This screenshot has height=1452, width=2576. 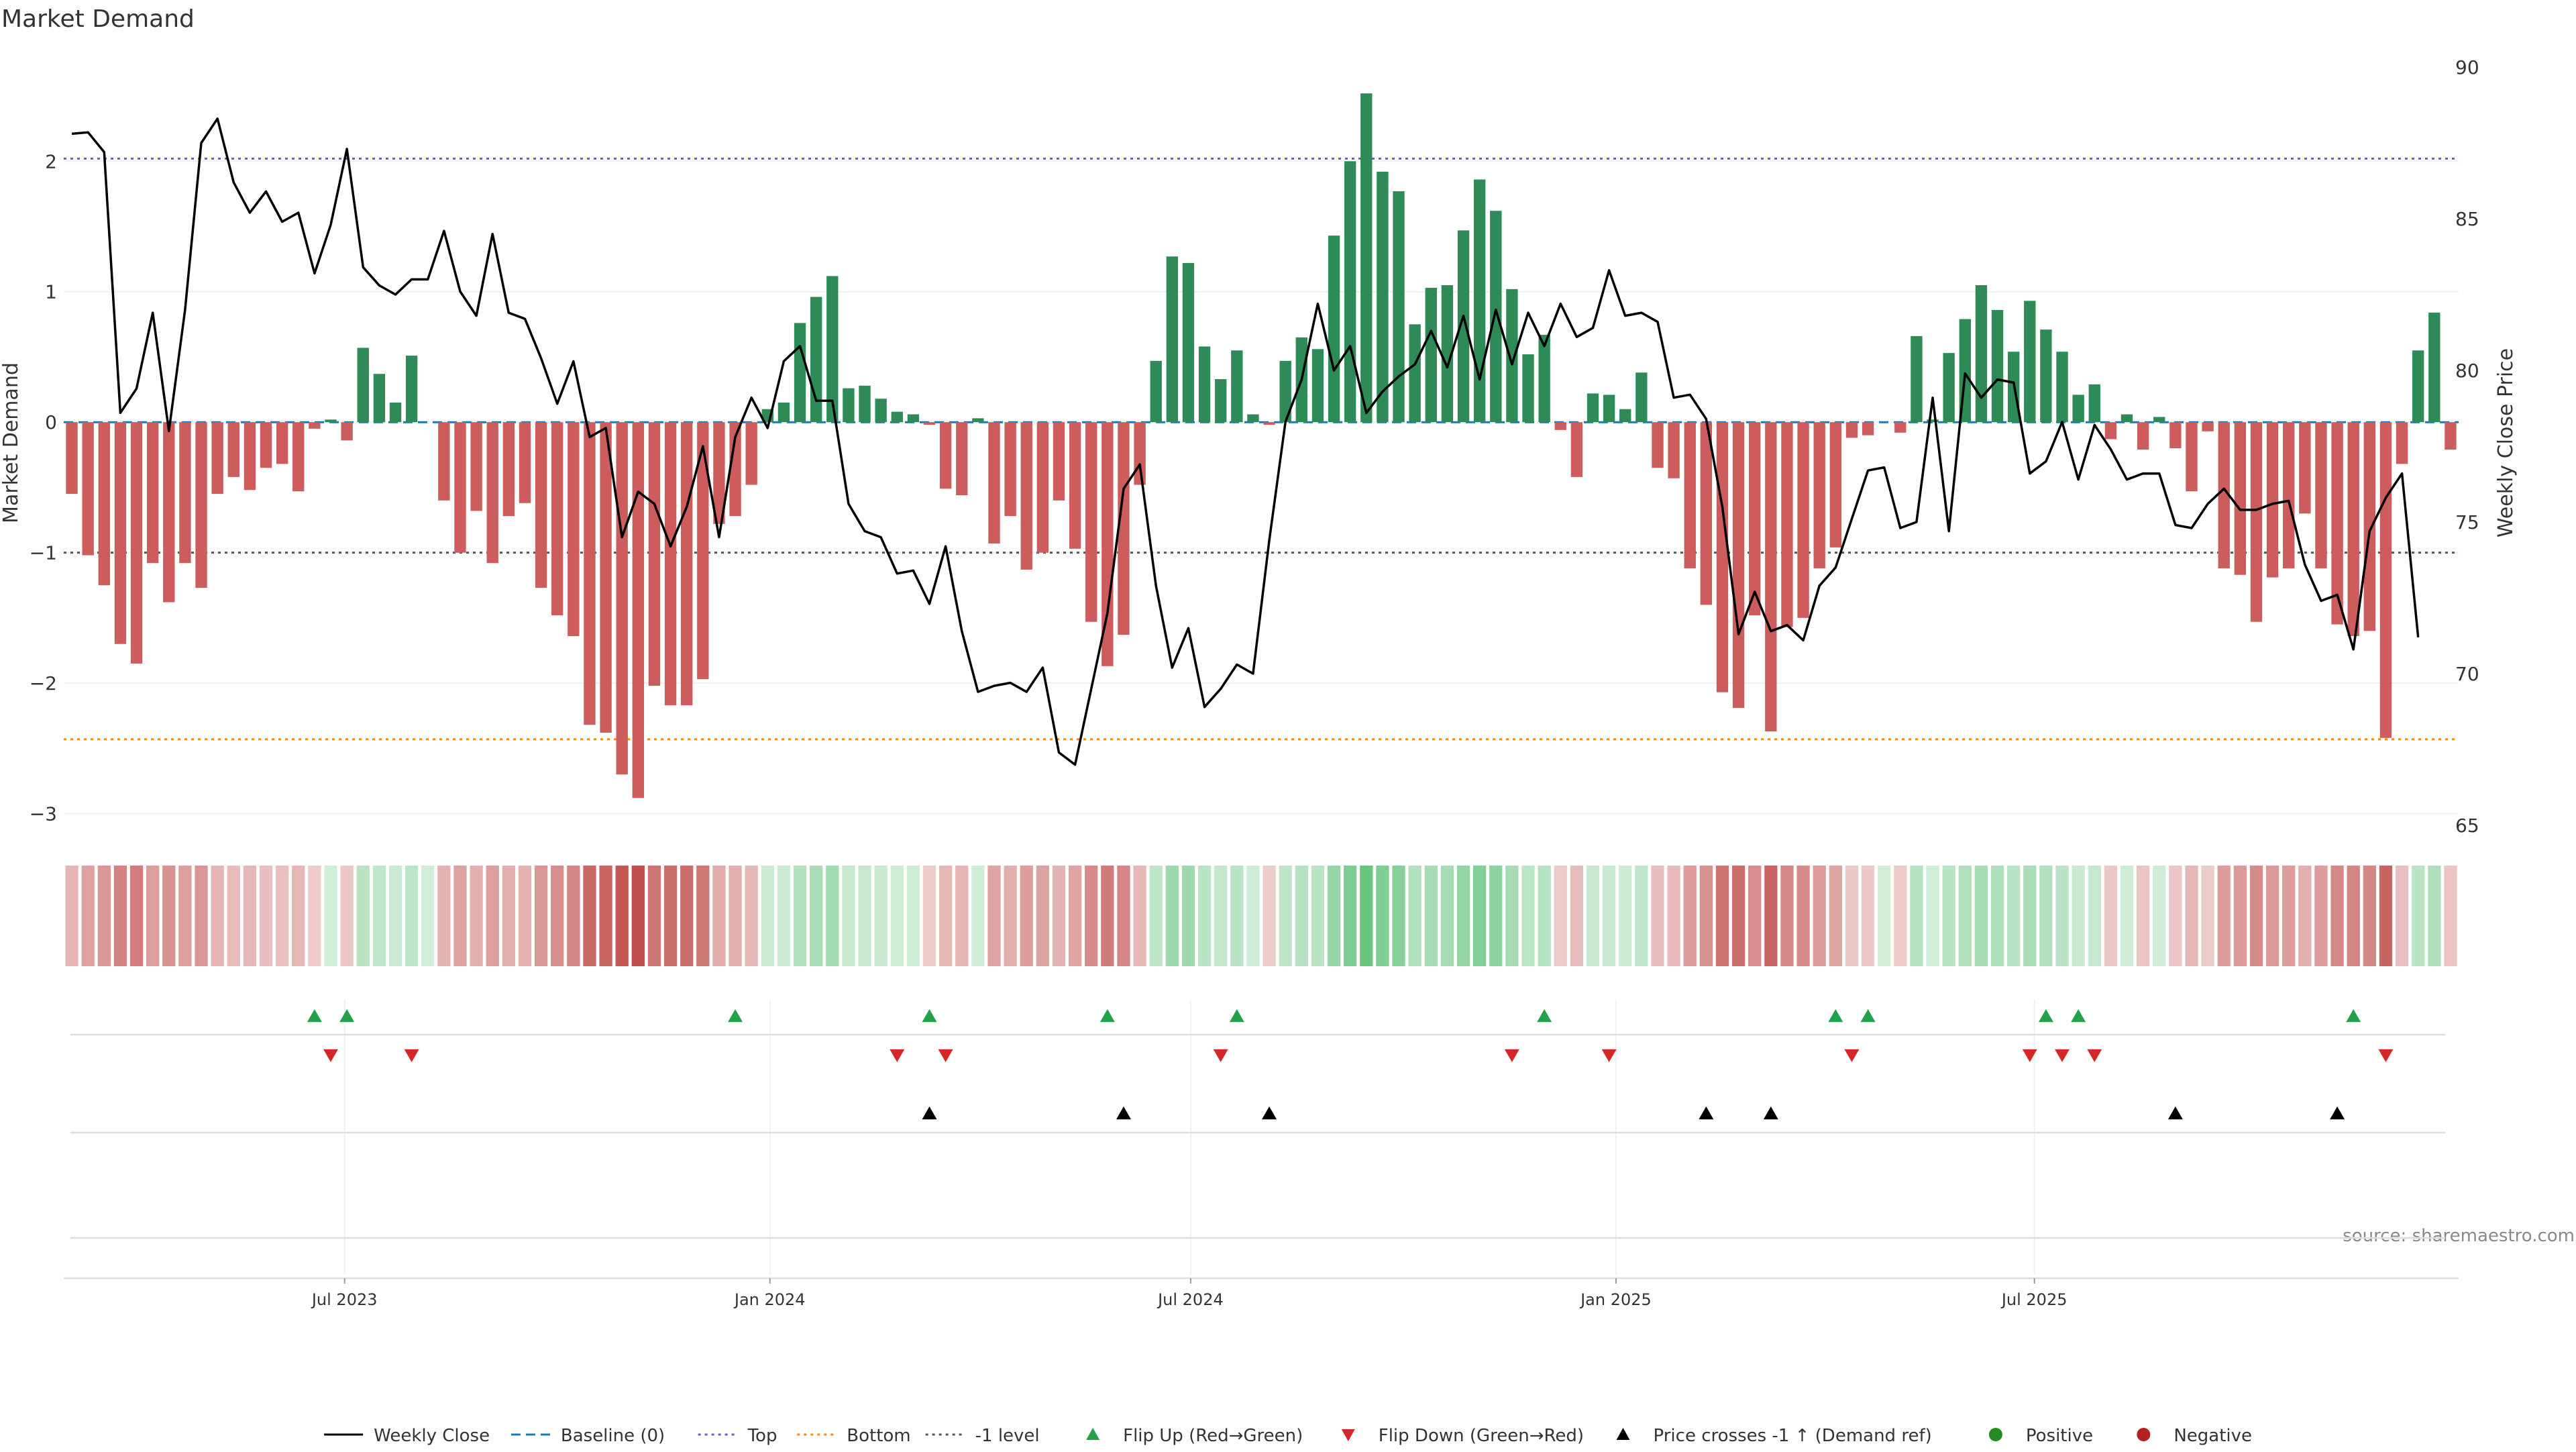 I want to click on legend-label: Positive, so click(x=2059, y=1436).